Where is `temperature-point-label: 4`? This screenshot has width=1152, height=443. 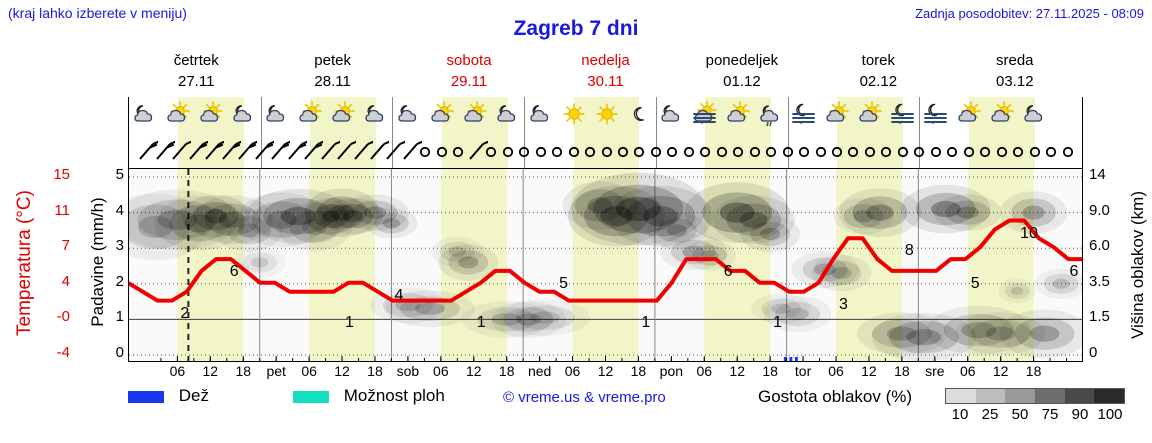
temperature-point-label: 4 is located at coordinates (399, 295).